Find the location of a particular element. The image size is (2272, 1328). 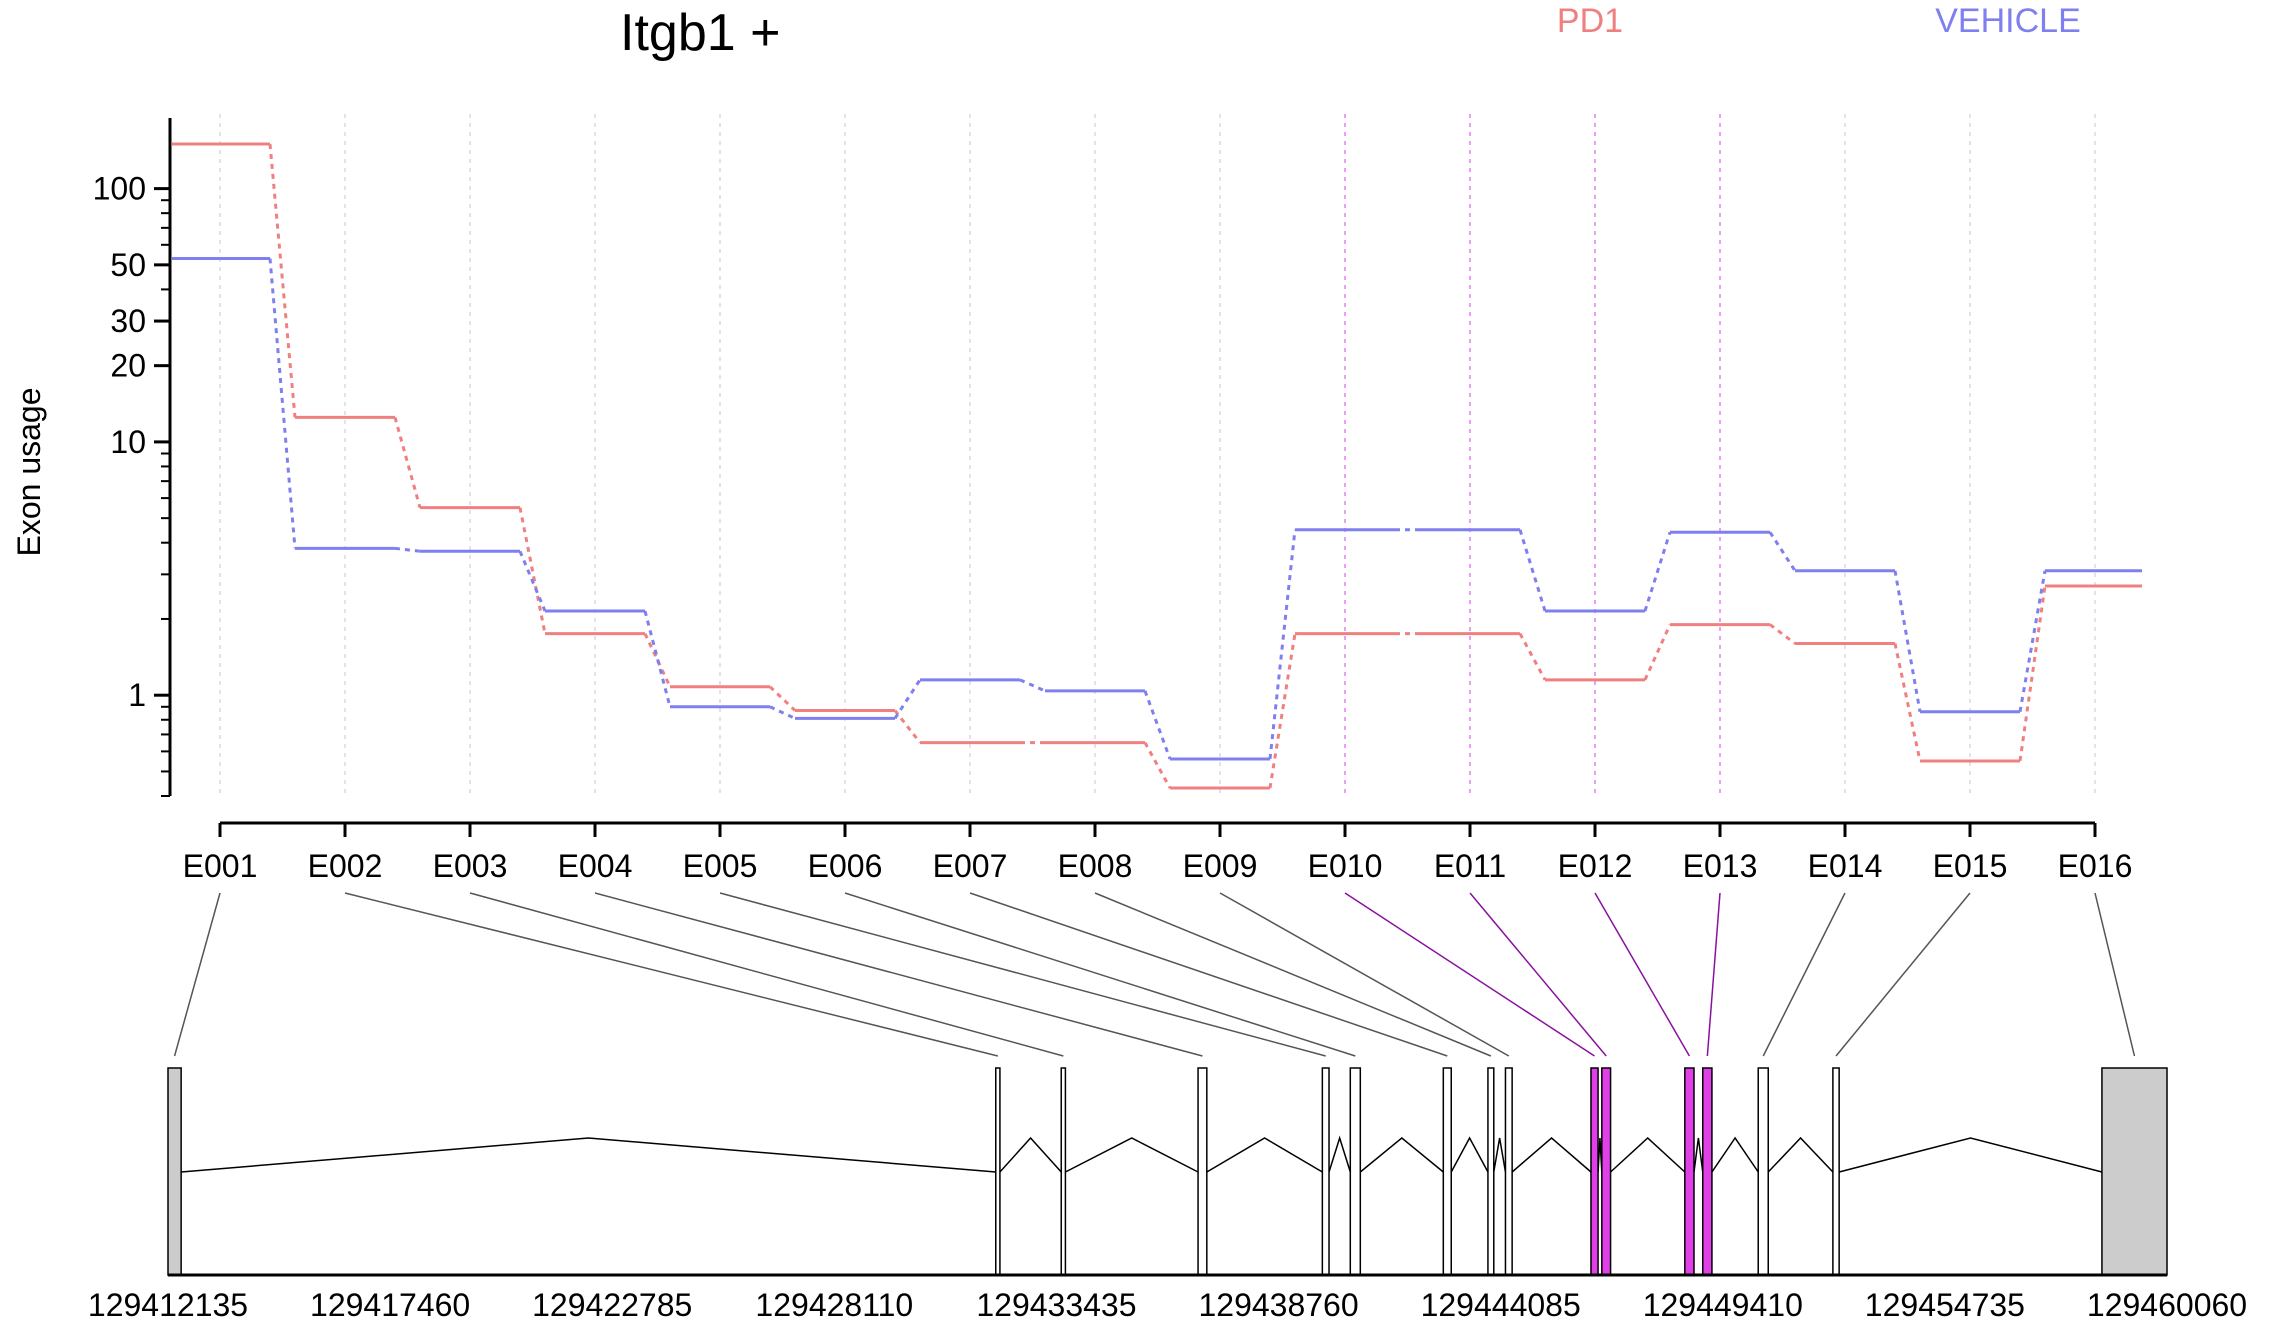

exon-link-e008 is located at coordinates (1293, 974).